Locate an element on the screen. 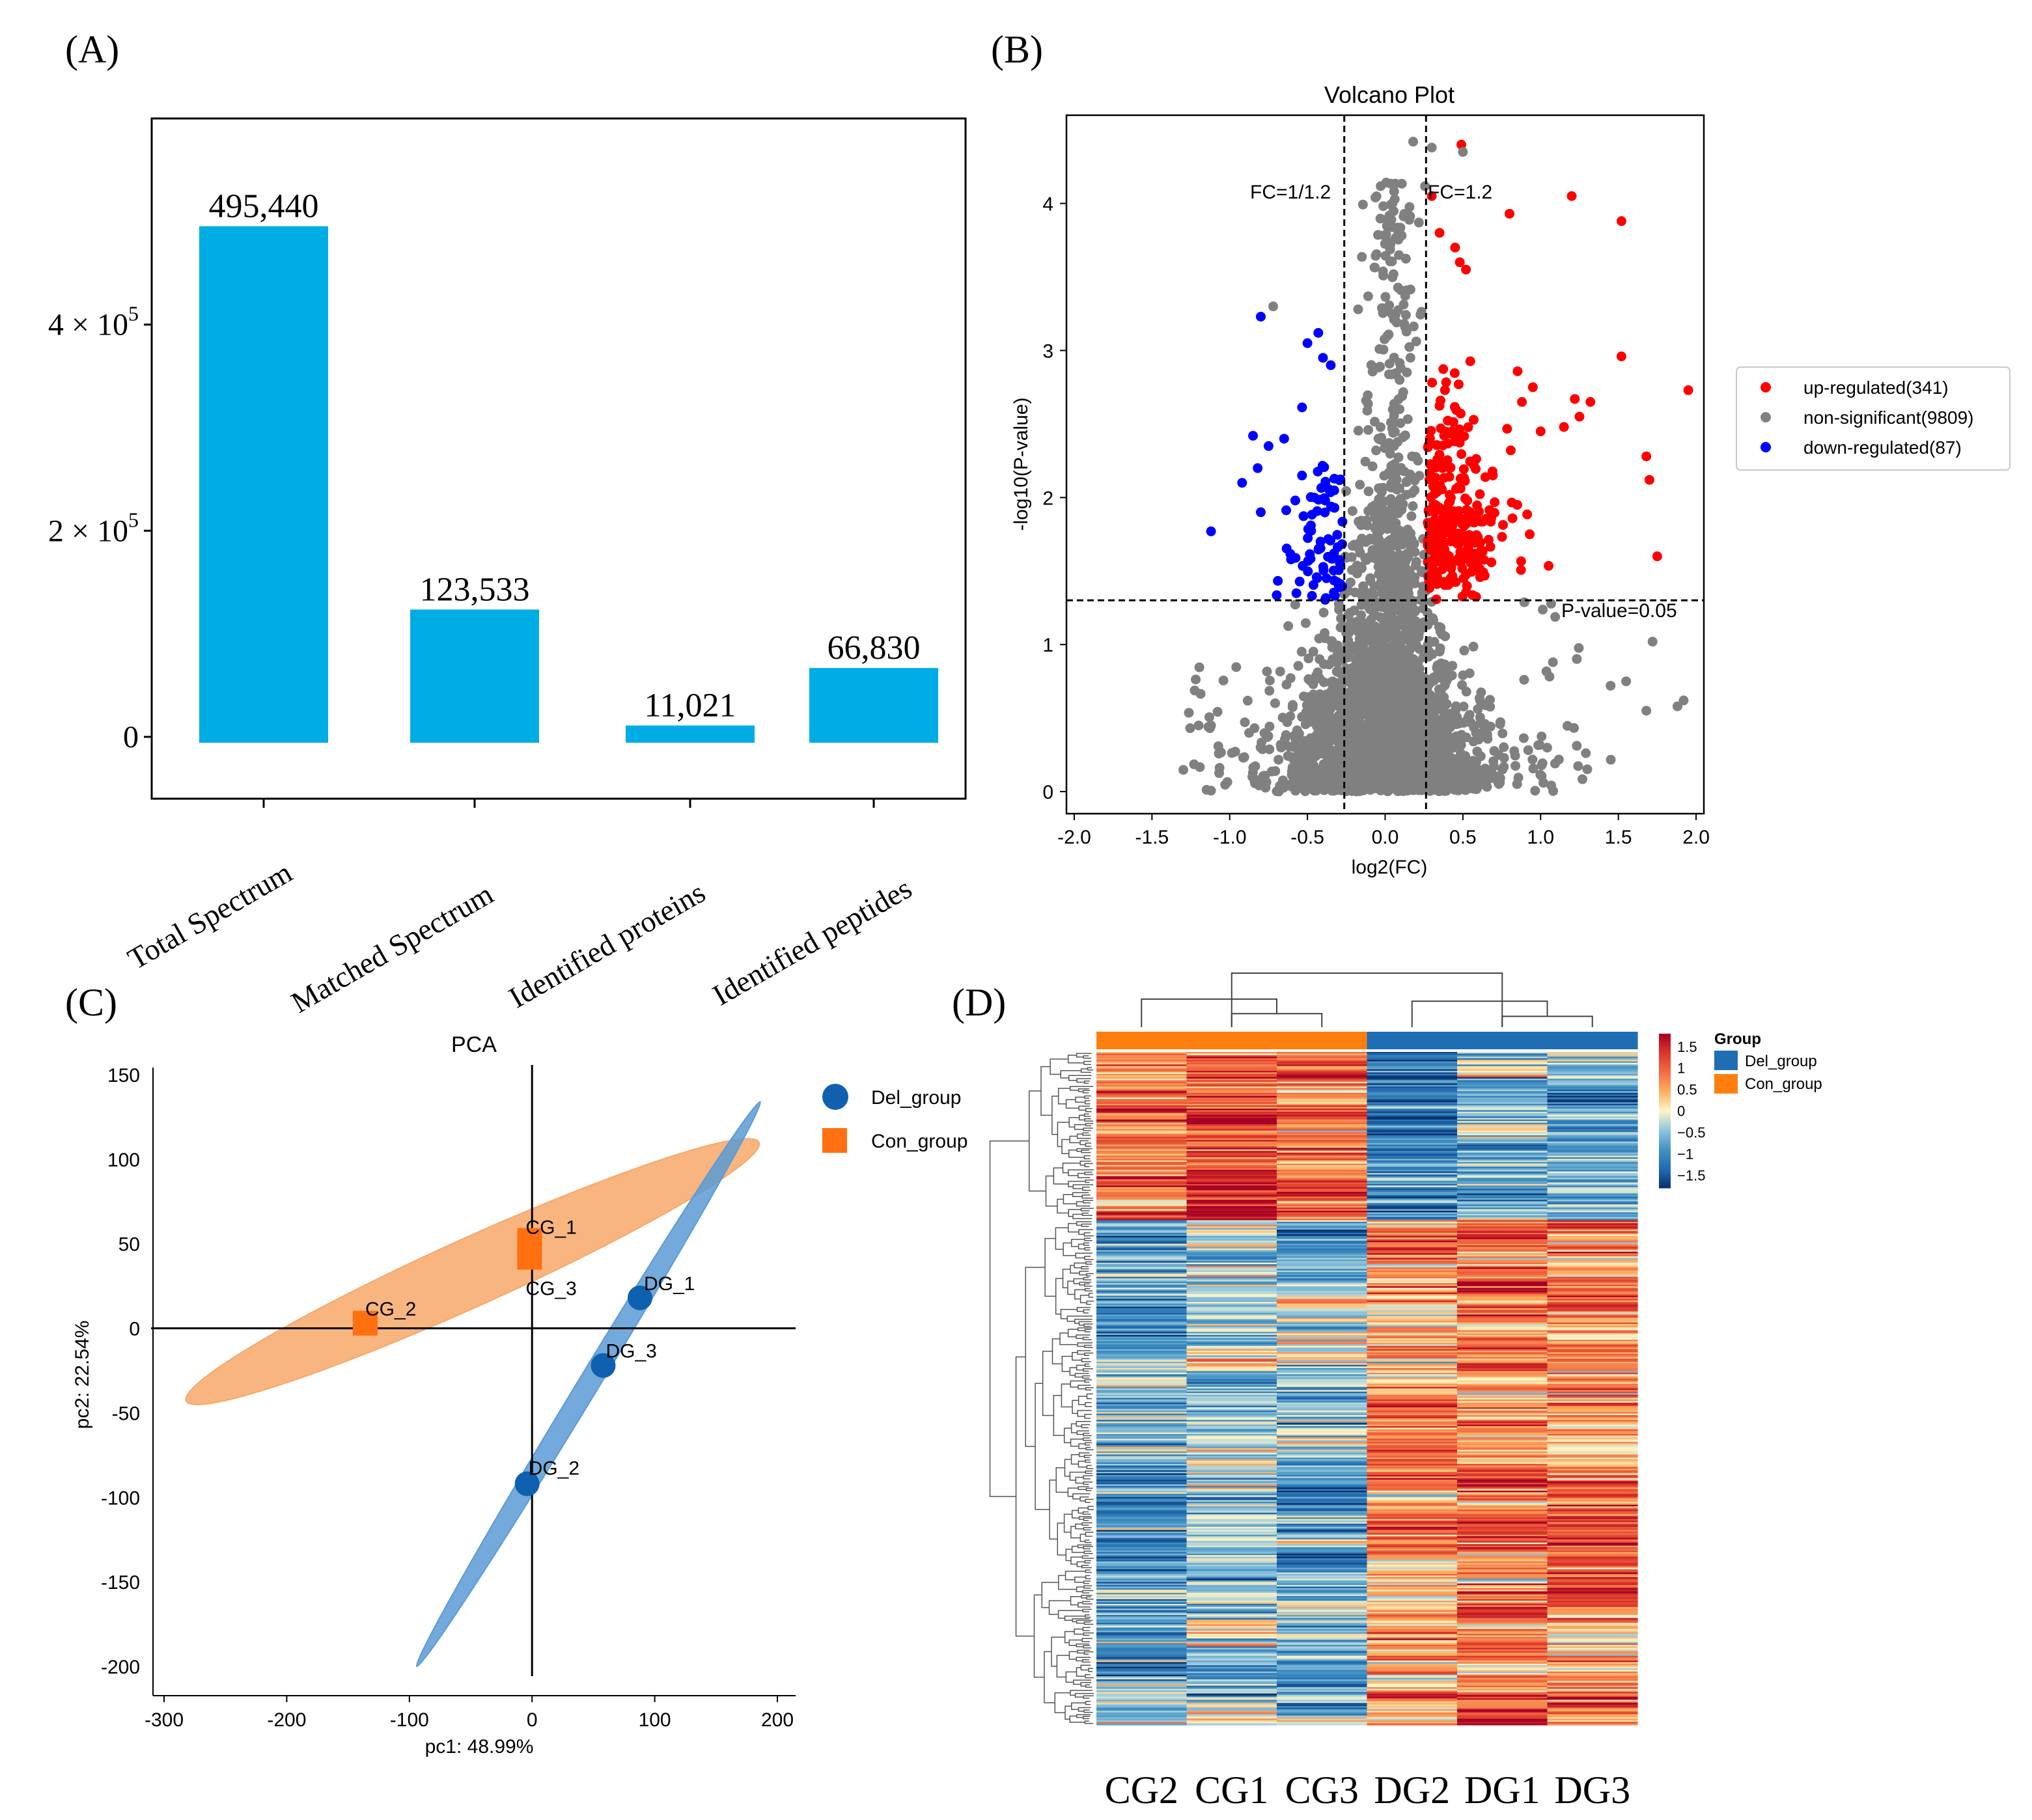  volcano-point-up is located at coordinates (1432, 196).